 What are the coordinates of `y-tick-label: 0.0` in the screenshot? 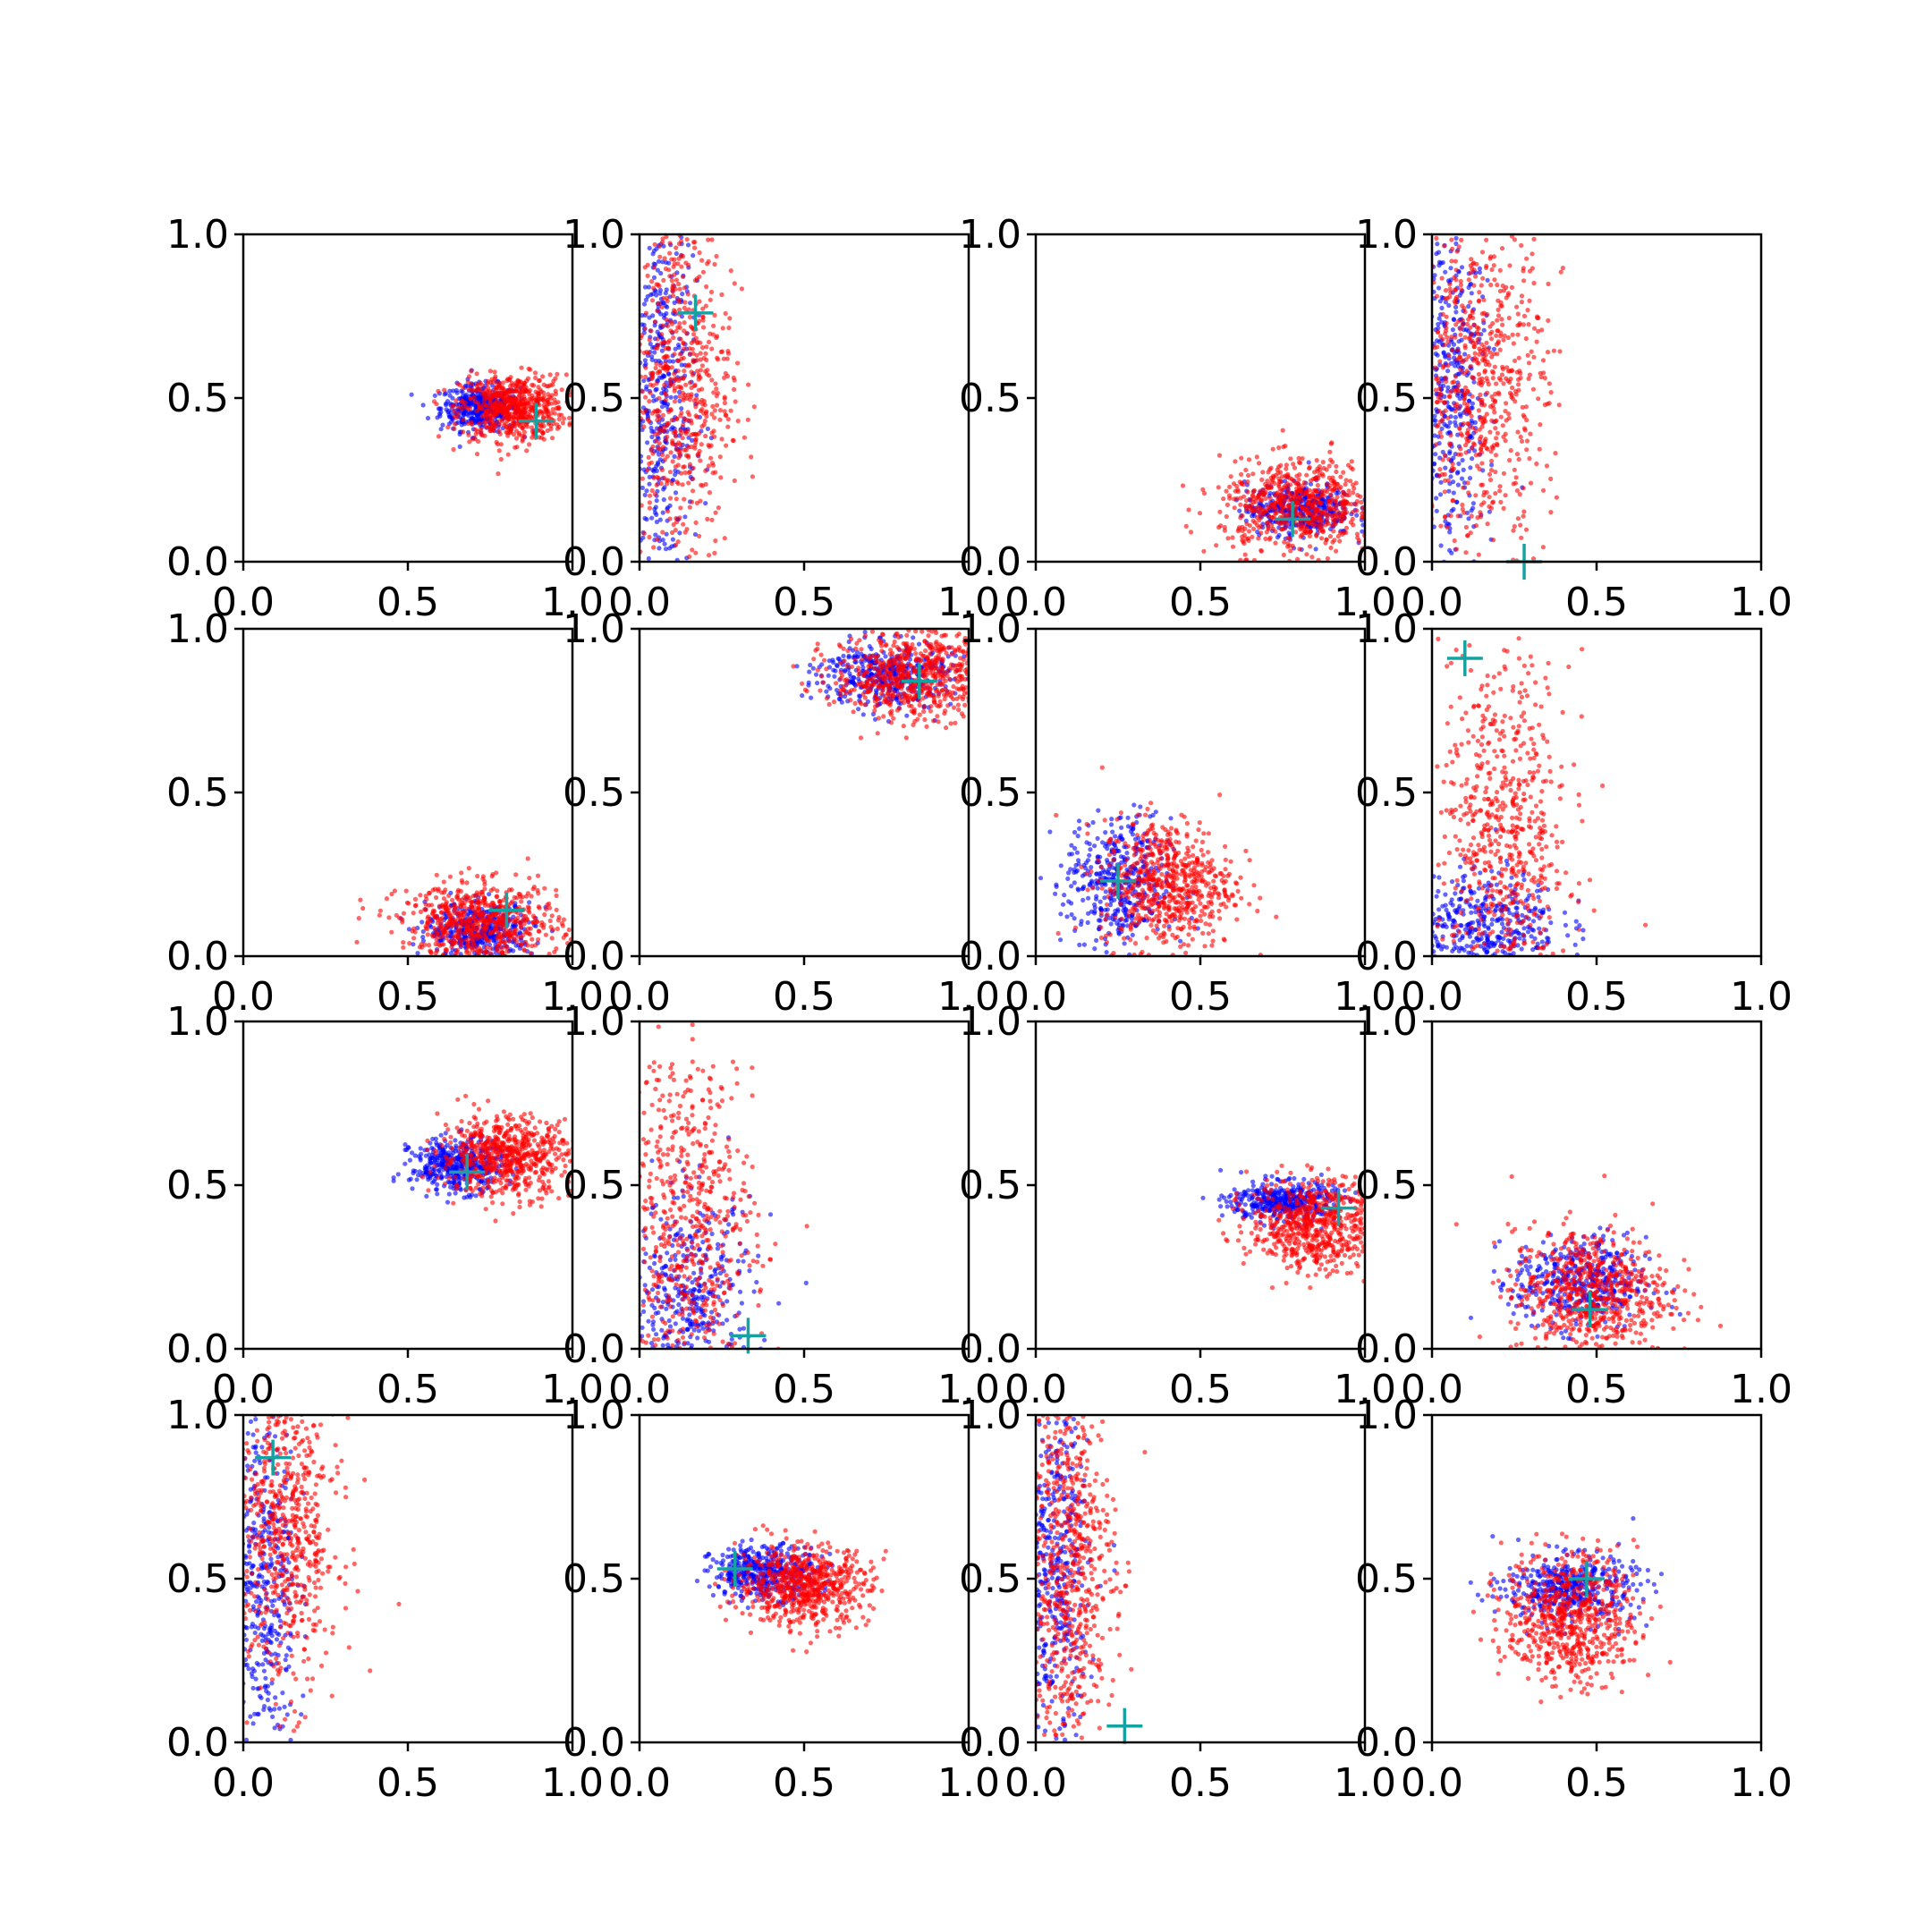 It's located at (1386, 562).